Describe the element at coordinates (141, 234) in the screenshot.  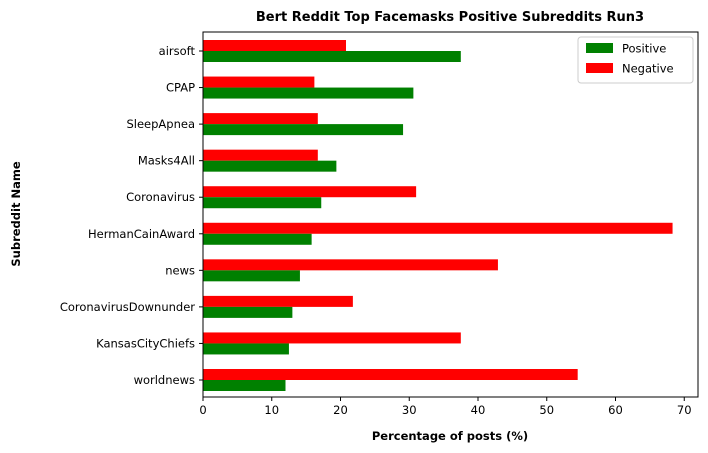
I see `y-tick-label-HermanCainAward: HermanCainAward` at that location.